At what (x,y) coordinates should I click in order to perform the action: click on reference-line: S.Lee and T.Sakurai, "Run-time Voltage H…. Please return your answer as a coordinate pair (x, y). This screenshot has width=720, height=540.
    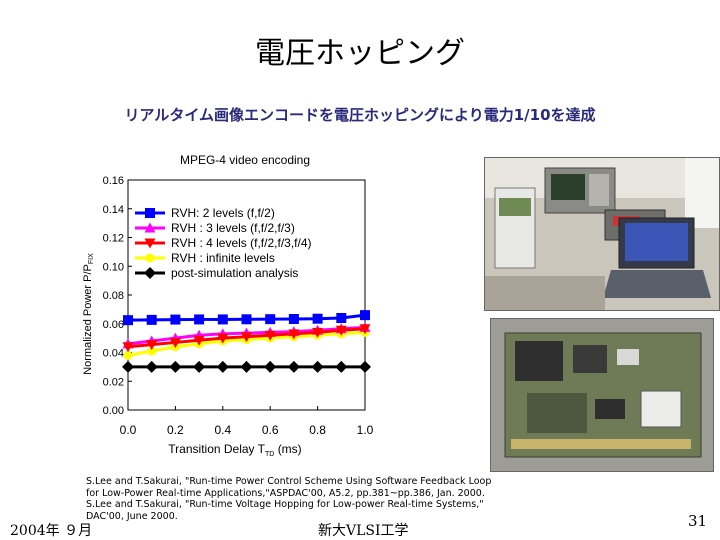
    Looking at the image, I should click on (285, 504).